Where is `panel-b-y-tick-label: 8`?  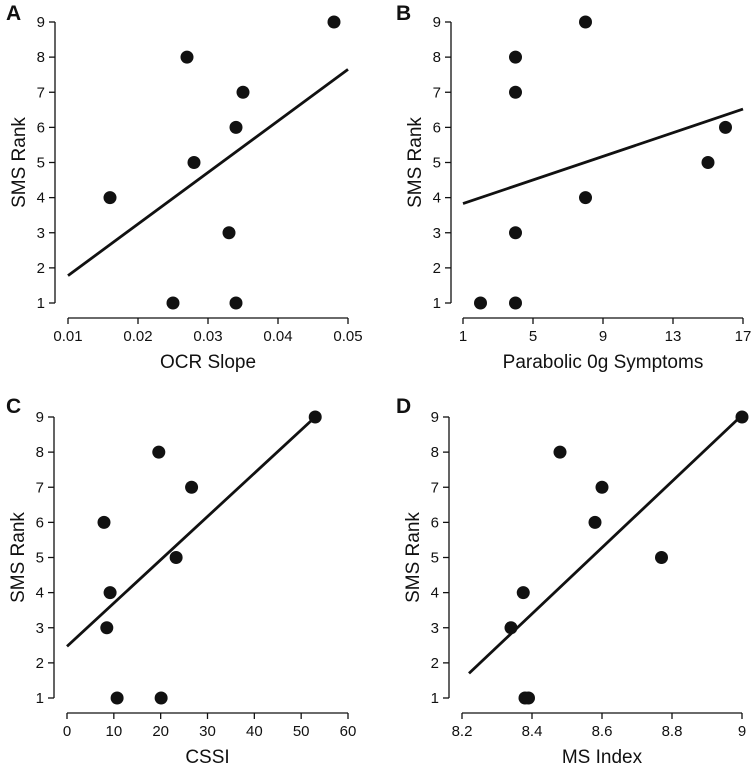 panel-b-y-tick-label: 8 is located at coordinates (437, 57).